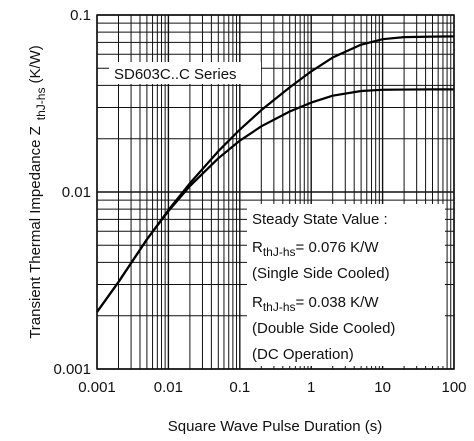 The image size is (474, 441). Describe the element at coordinates (315, 304) in the screenshot. I see `annotation-r-value-2: RthJ-hs= 0.038 K/W` at that location.